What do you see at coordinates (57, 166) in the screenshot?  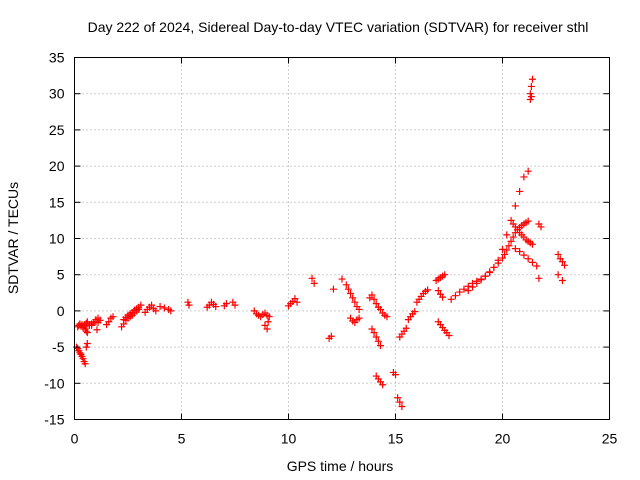 I see `y-tick-label: 20` at bounding box center [57, 166].